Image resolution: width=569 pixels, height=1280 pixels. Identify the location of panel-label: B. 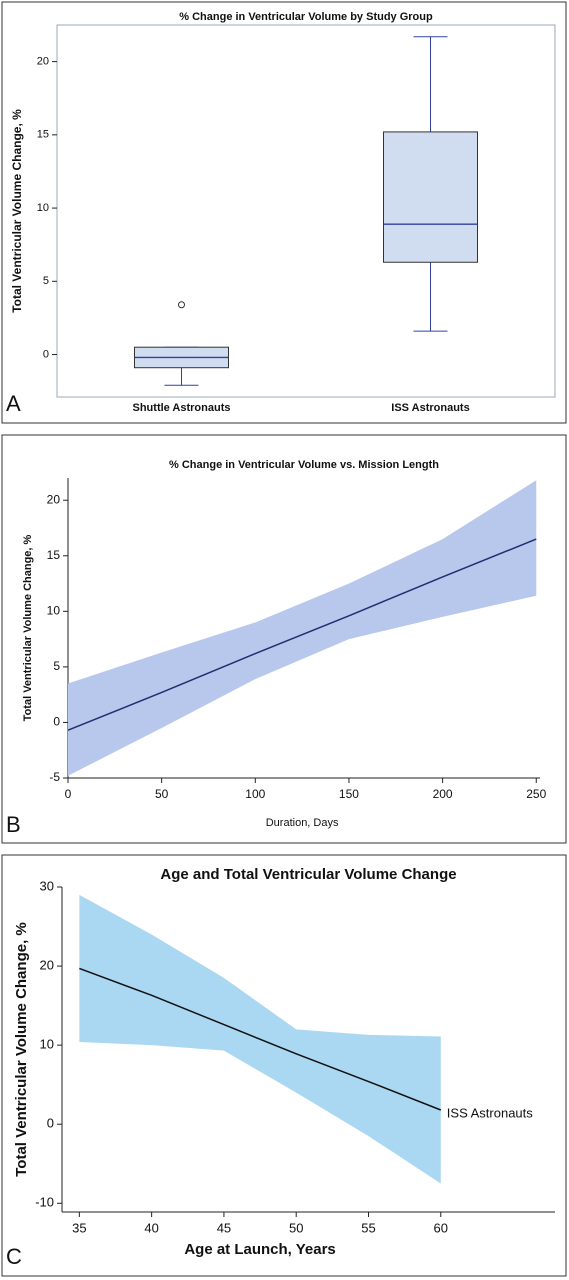
(13, 824).